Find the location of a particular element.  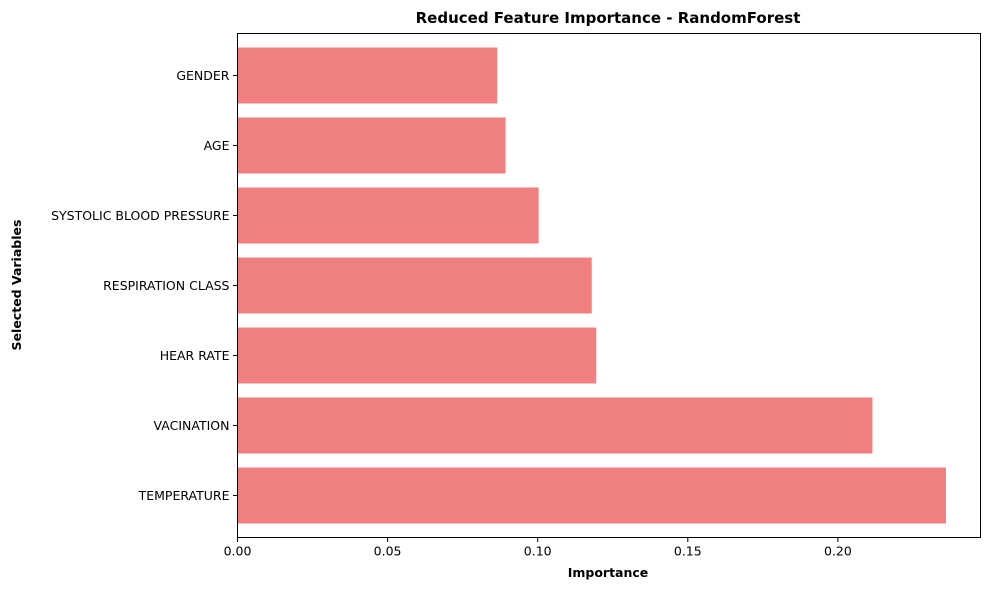

bar-age is located at coordinates (371, 145).